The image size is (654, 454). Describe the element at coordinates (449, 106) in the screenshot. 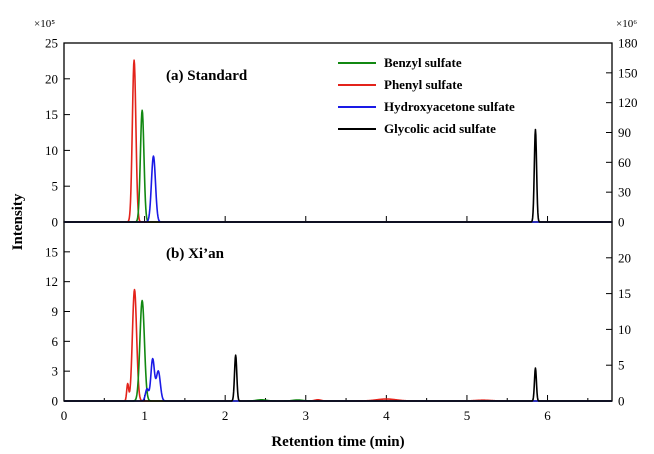

I see `legend-label-hydroxyacetone: Hydroxyacetone sulfate` at that location.